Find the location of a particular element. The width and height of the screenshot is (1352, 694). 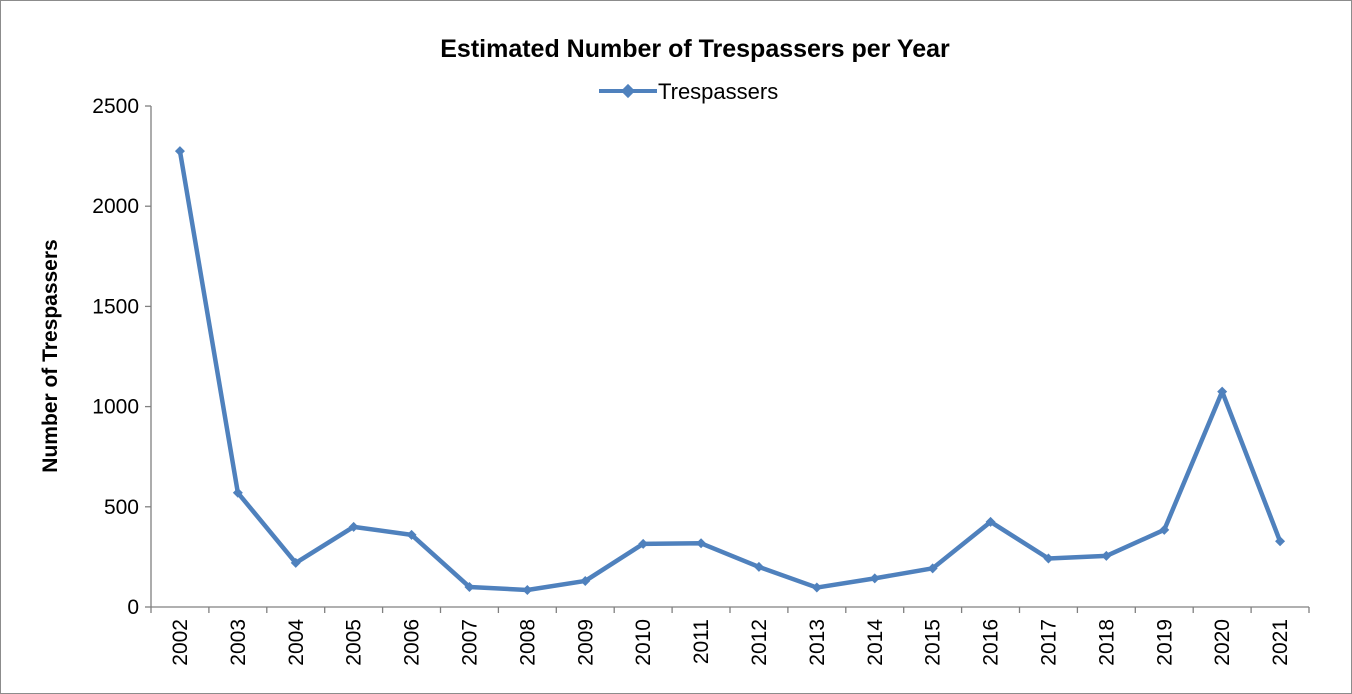

x-tick-label: 2021 is located at coordinates (1280, 642).